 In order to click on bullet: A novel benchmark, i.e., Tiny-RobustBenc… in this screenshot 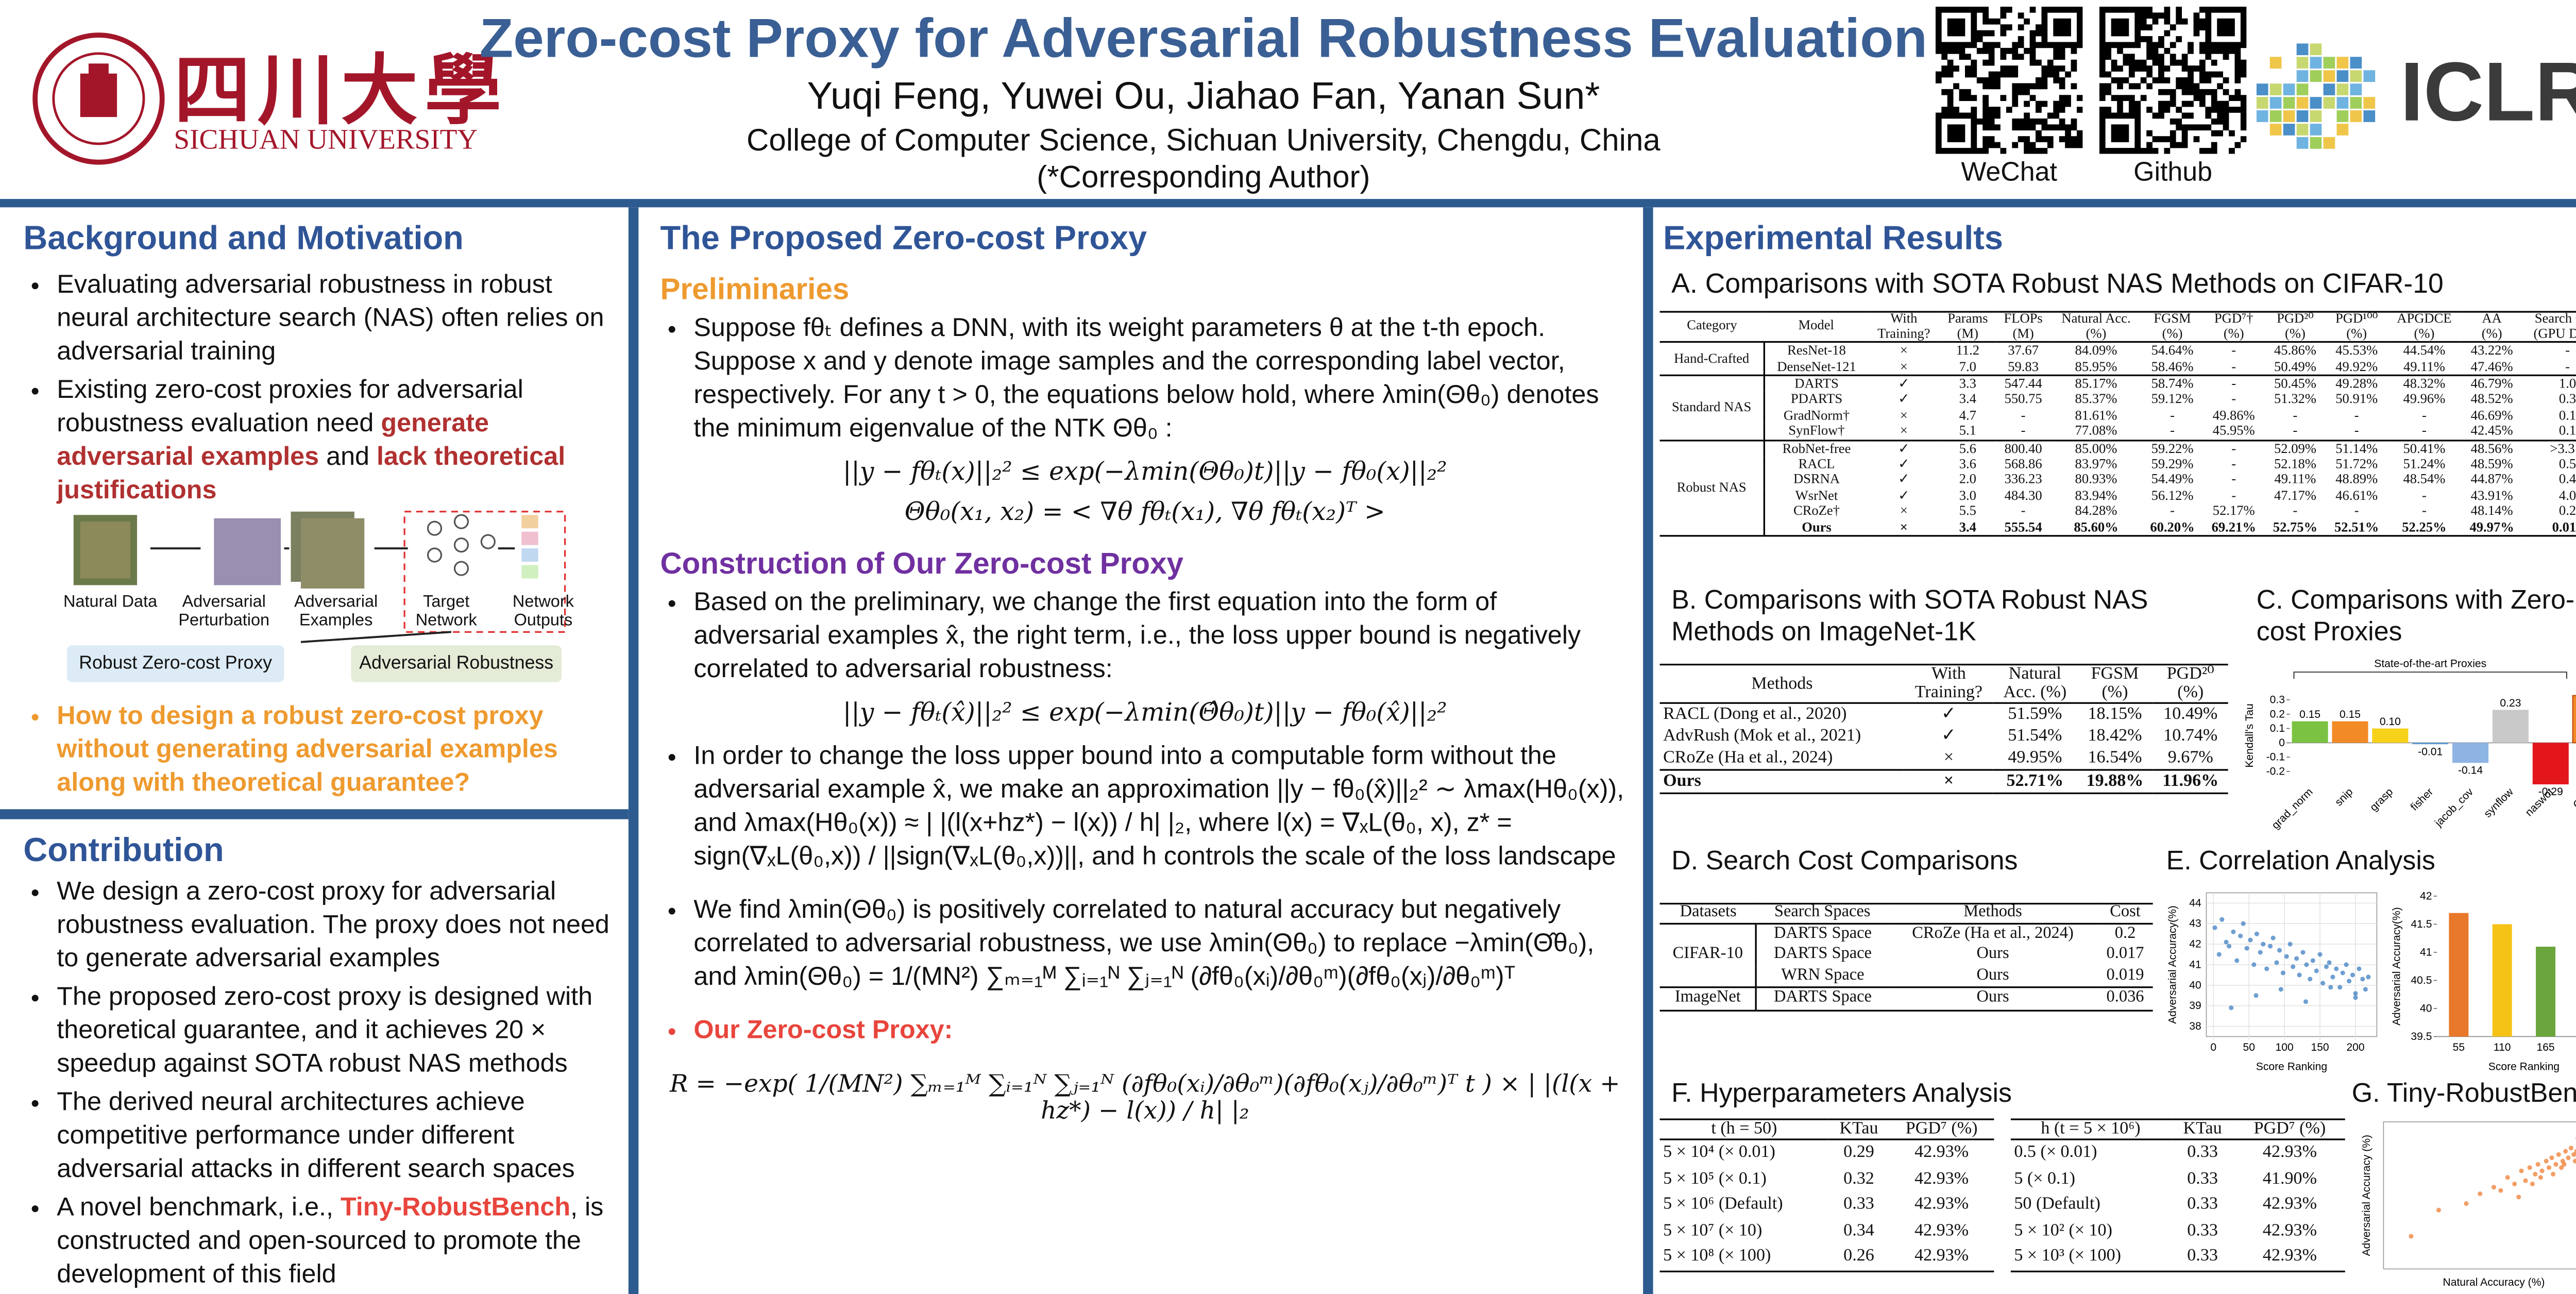, I will do `click(339, 1242)`.